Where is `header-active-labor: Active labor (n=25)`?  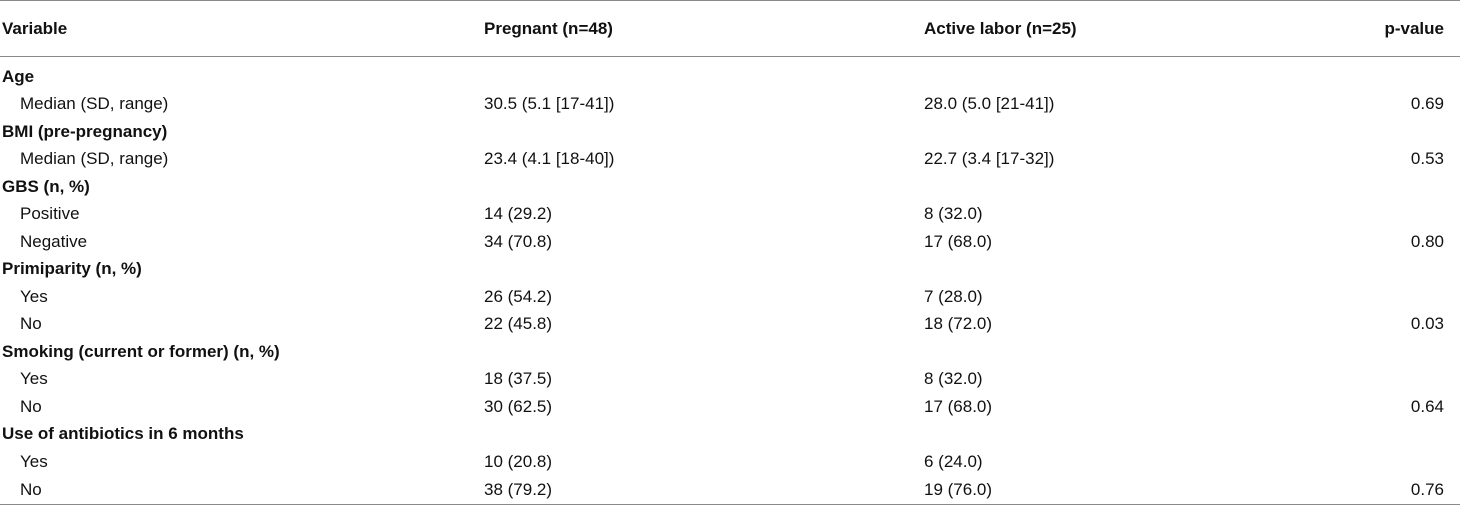 header-active-labor: Active labor (n=25) is located at coordinates (1142, 28).